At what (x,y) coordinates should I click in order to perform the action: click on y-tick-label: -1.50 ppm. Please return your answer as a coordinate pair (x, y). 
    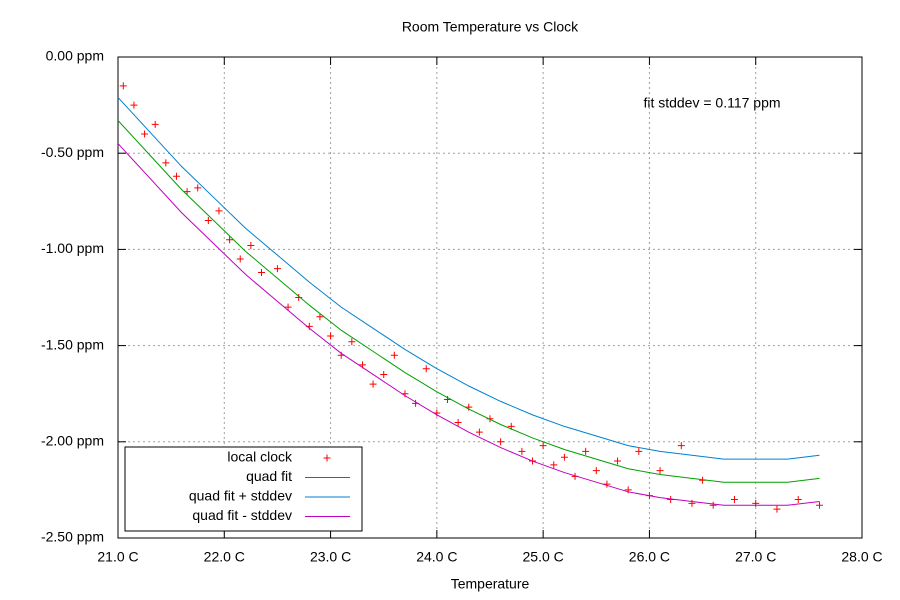
    Looking at the image, I should click on (72, 344).